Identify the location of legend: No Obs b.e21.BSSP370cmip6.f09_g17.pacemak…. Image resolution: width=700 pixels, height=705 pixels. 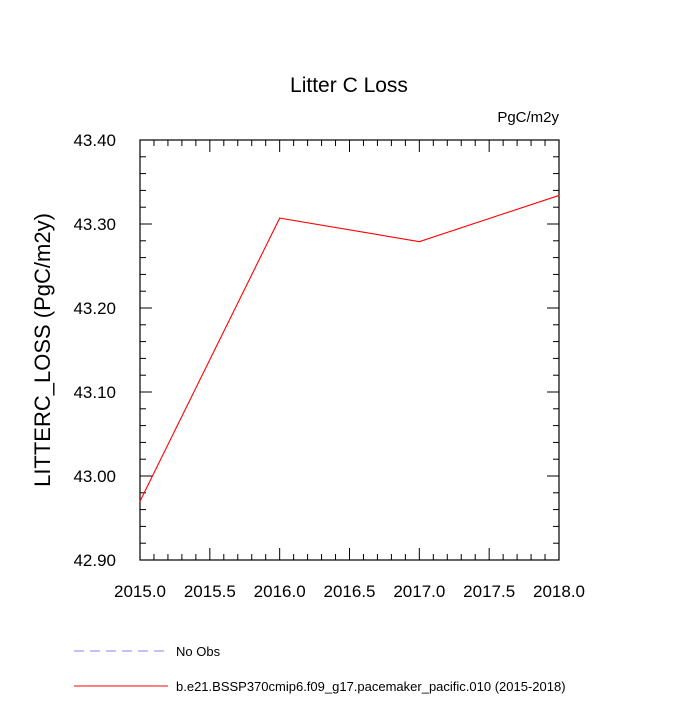
(320, 669).